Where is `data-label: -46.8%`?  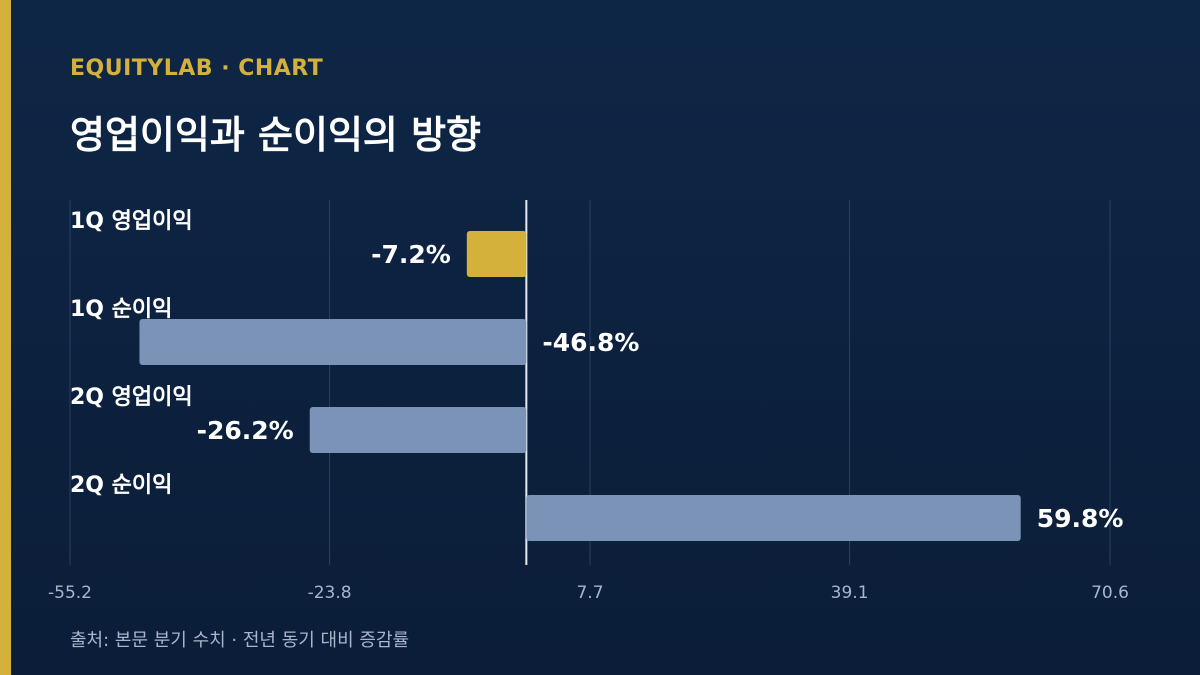
data-label: -46.8% is located at coordinates (590, 342).